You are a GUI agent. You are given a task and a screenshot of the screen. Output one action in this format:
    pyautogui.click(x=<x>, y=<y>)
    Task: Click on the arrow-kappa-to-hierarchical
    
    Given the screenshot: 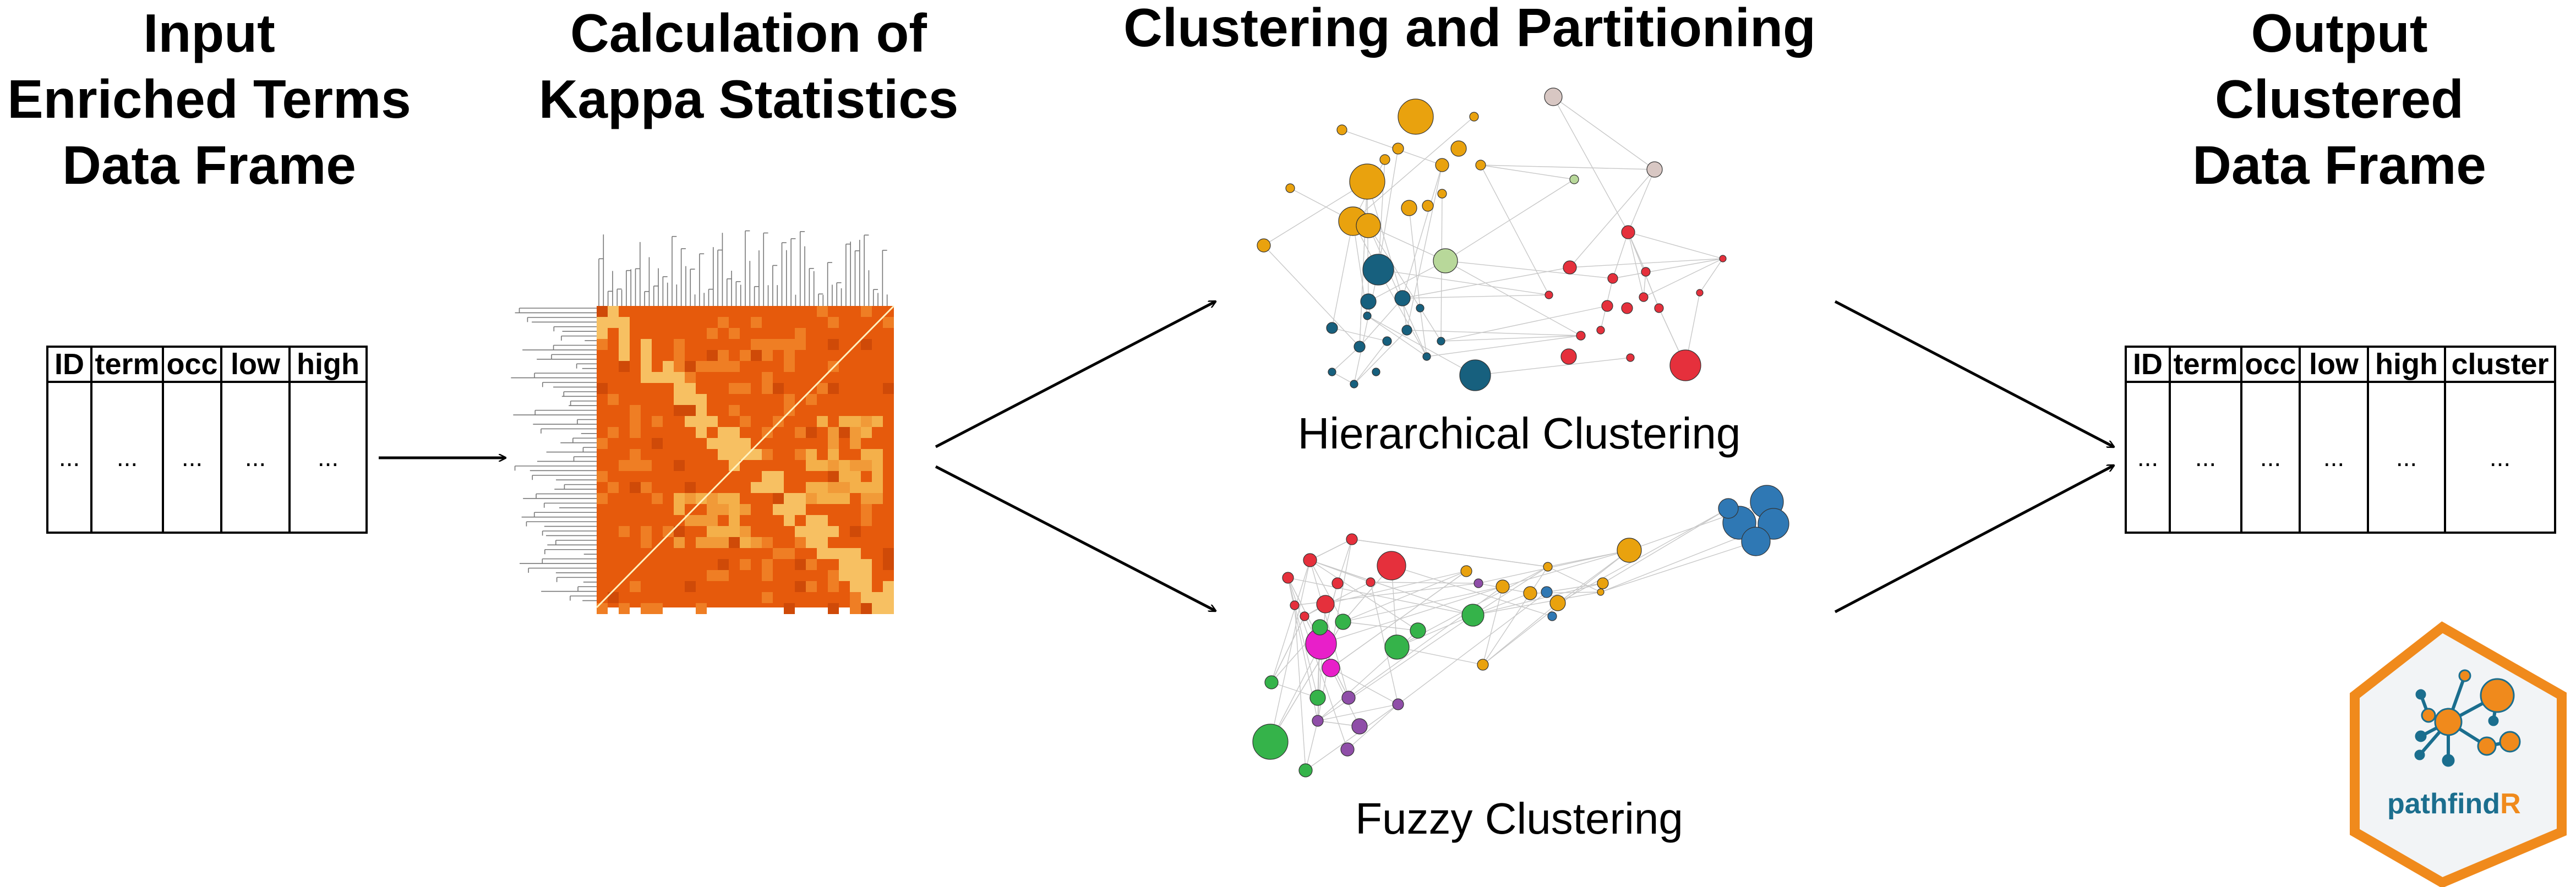 What is the action you would take?
    pyautogui.click(x=1075, y=374)
    